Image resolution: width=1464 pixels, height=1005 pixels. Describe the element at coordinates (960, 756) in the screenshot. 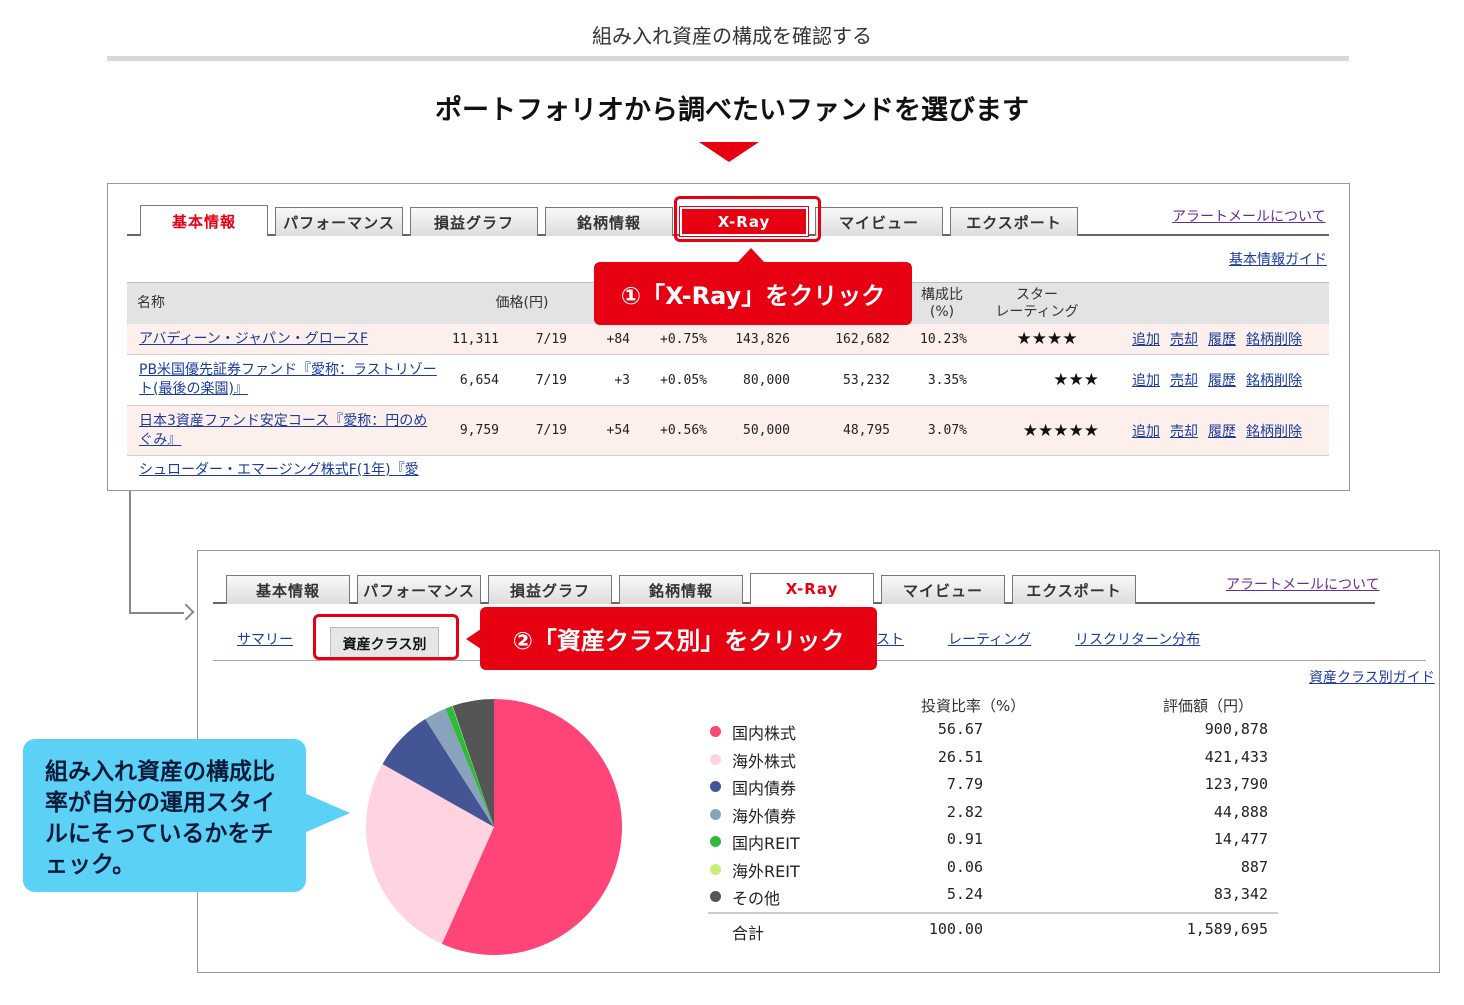

I see `asset-class-pct: 26.51` at that location.